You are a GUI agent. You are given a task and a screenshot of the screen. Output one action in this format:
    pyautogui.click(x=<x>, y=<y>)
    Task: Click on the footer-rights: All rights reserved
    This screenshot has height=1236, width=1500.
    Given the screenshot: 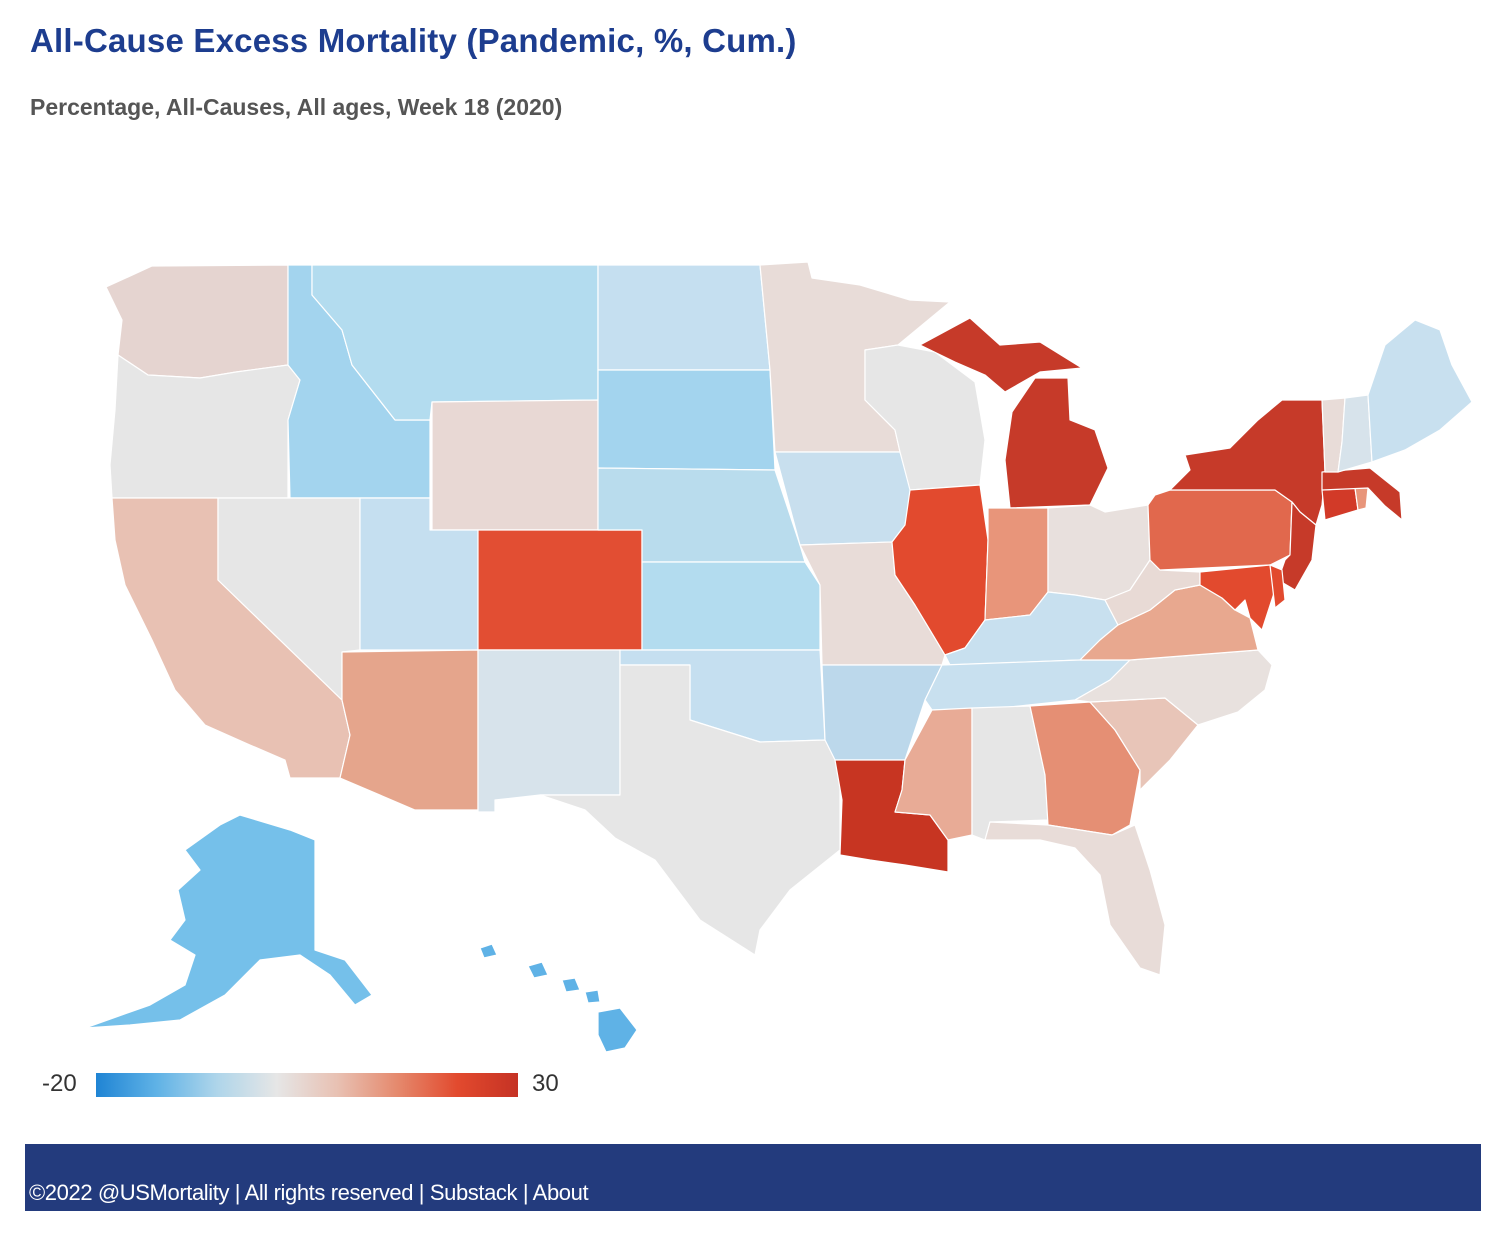 What is the action you would take?
    pyautogui.click(x=329, y=1192)
    